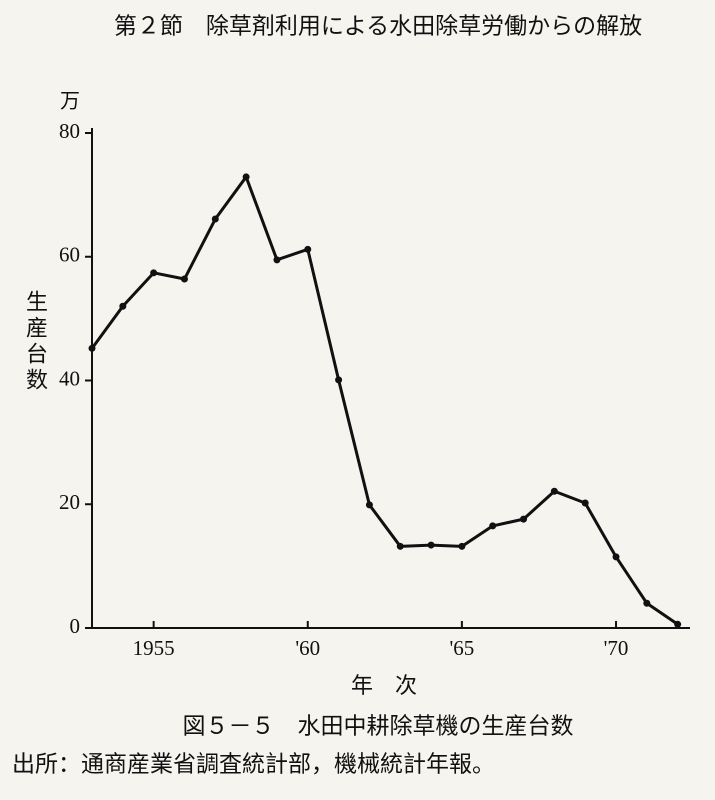  I want to click on x-tick-label: 1955, so click(154, 648).